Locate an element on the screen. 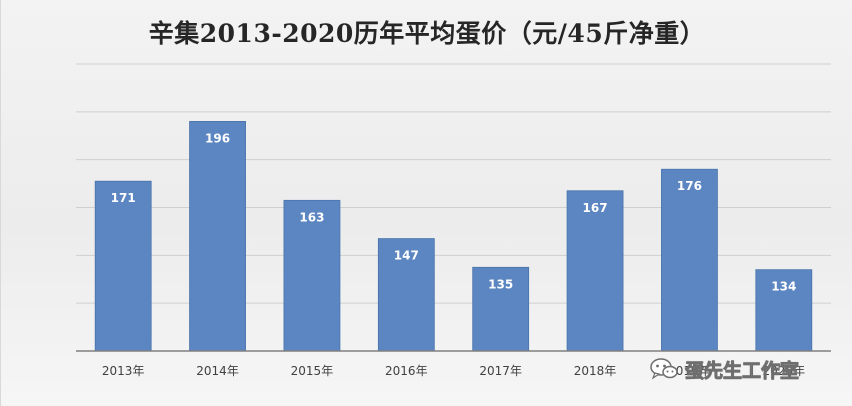  x-tick-label: 2017年 is located at coordinates (500, 371).